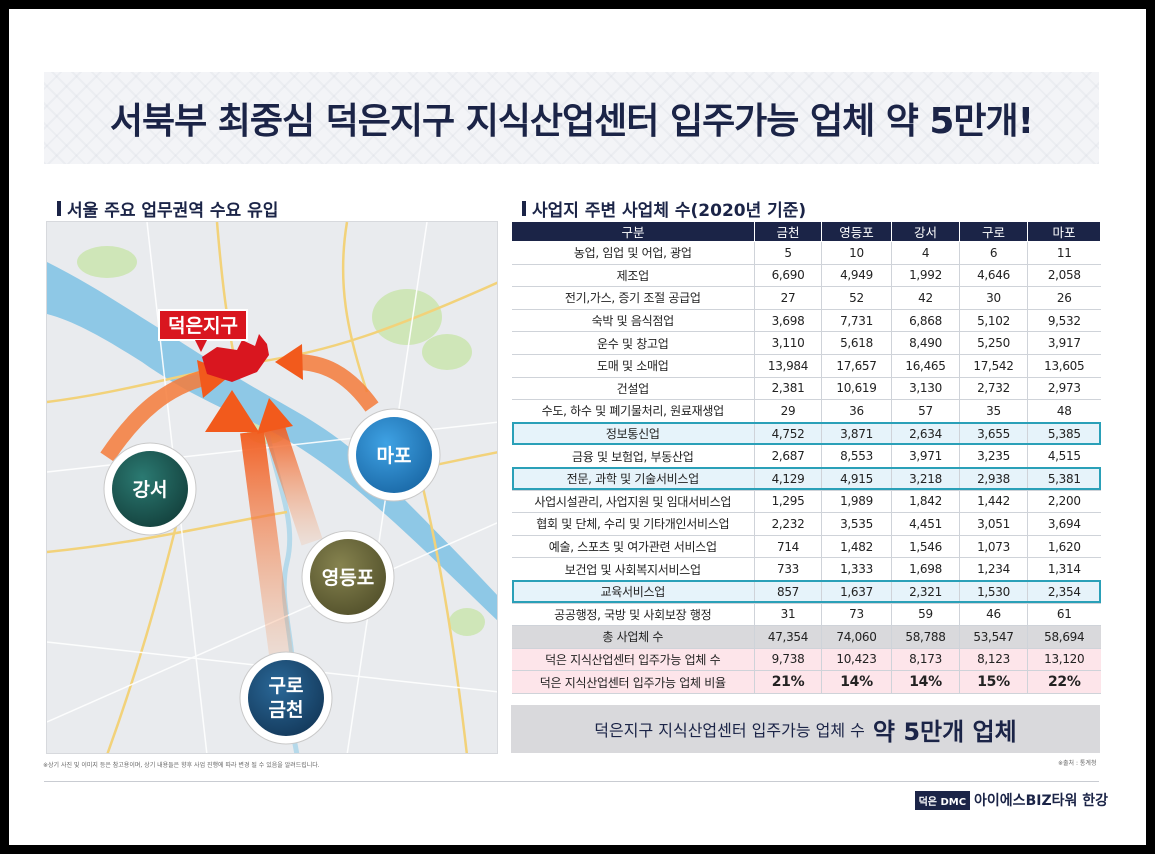 The width and height of the screenshot is (1155, 854). I want to click on table-row: 도매 및 소매업 13,984 17,657 16,465 17,542 13,605, so click(806, 366).